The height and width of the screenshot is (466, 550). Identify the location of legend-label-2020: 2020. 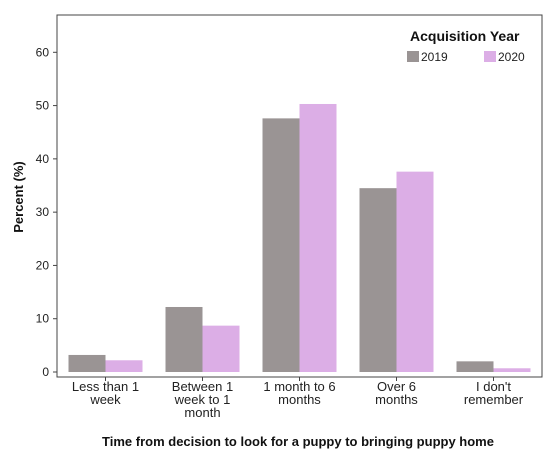
(511, 57).